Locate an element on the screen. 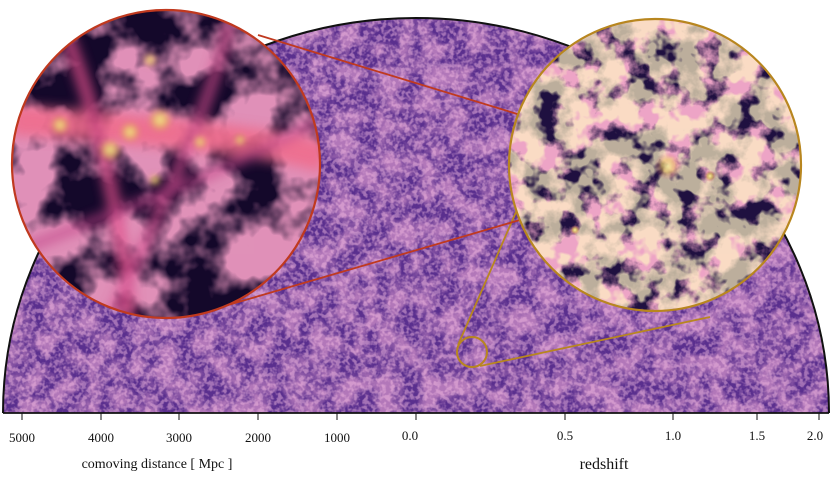  right-tick-label: 1.5 is located at coordinates (757, 435).